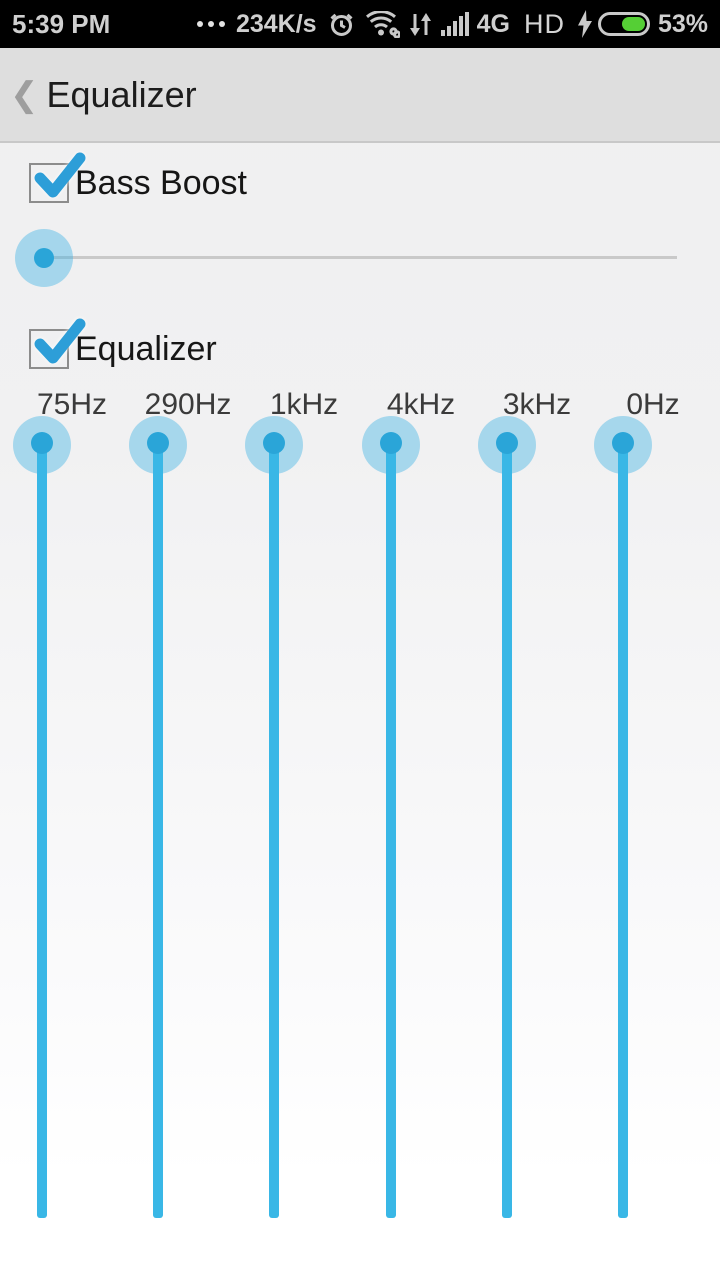 This screenshot has height=1280, width=720. Describe the element at coordinates (360, 257) in the screenshot. I see `bass-boost-slider-track` at that location.